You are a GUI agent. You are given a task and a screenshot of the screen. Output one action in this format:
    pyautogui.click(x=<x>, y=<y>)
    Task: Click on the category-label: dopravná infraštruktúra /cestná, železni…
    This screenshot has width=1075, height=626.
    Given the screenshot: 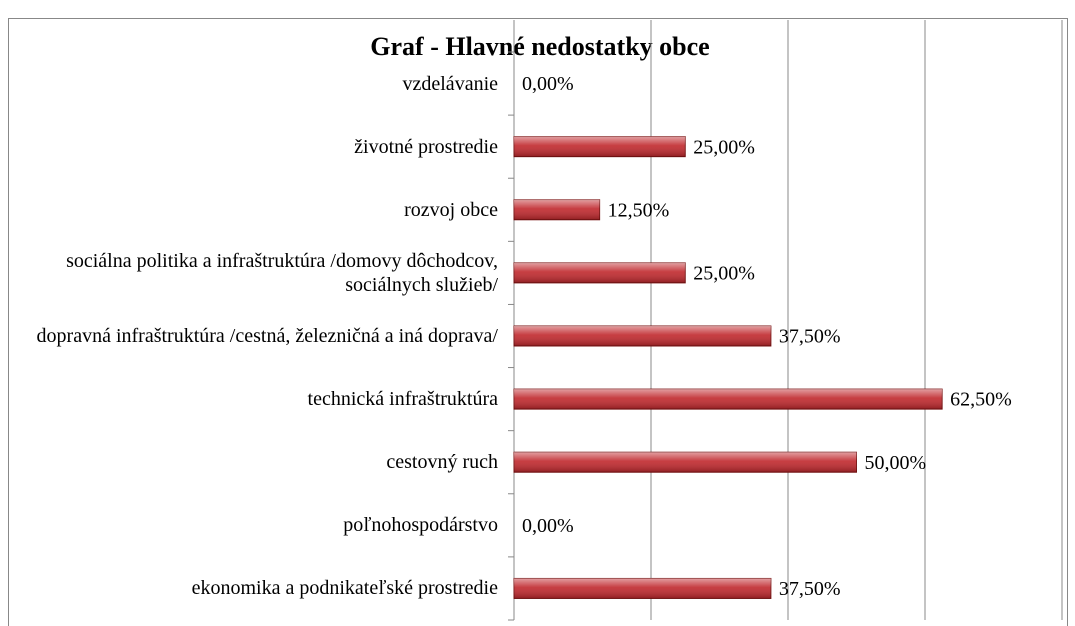 What is the action you would take?
    pyautogui.click(x=267, y=336)
    